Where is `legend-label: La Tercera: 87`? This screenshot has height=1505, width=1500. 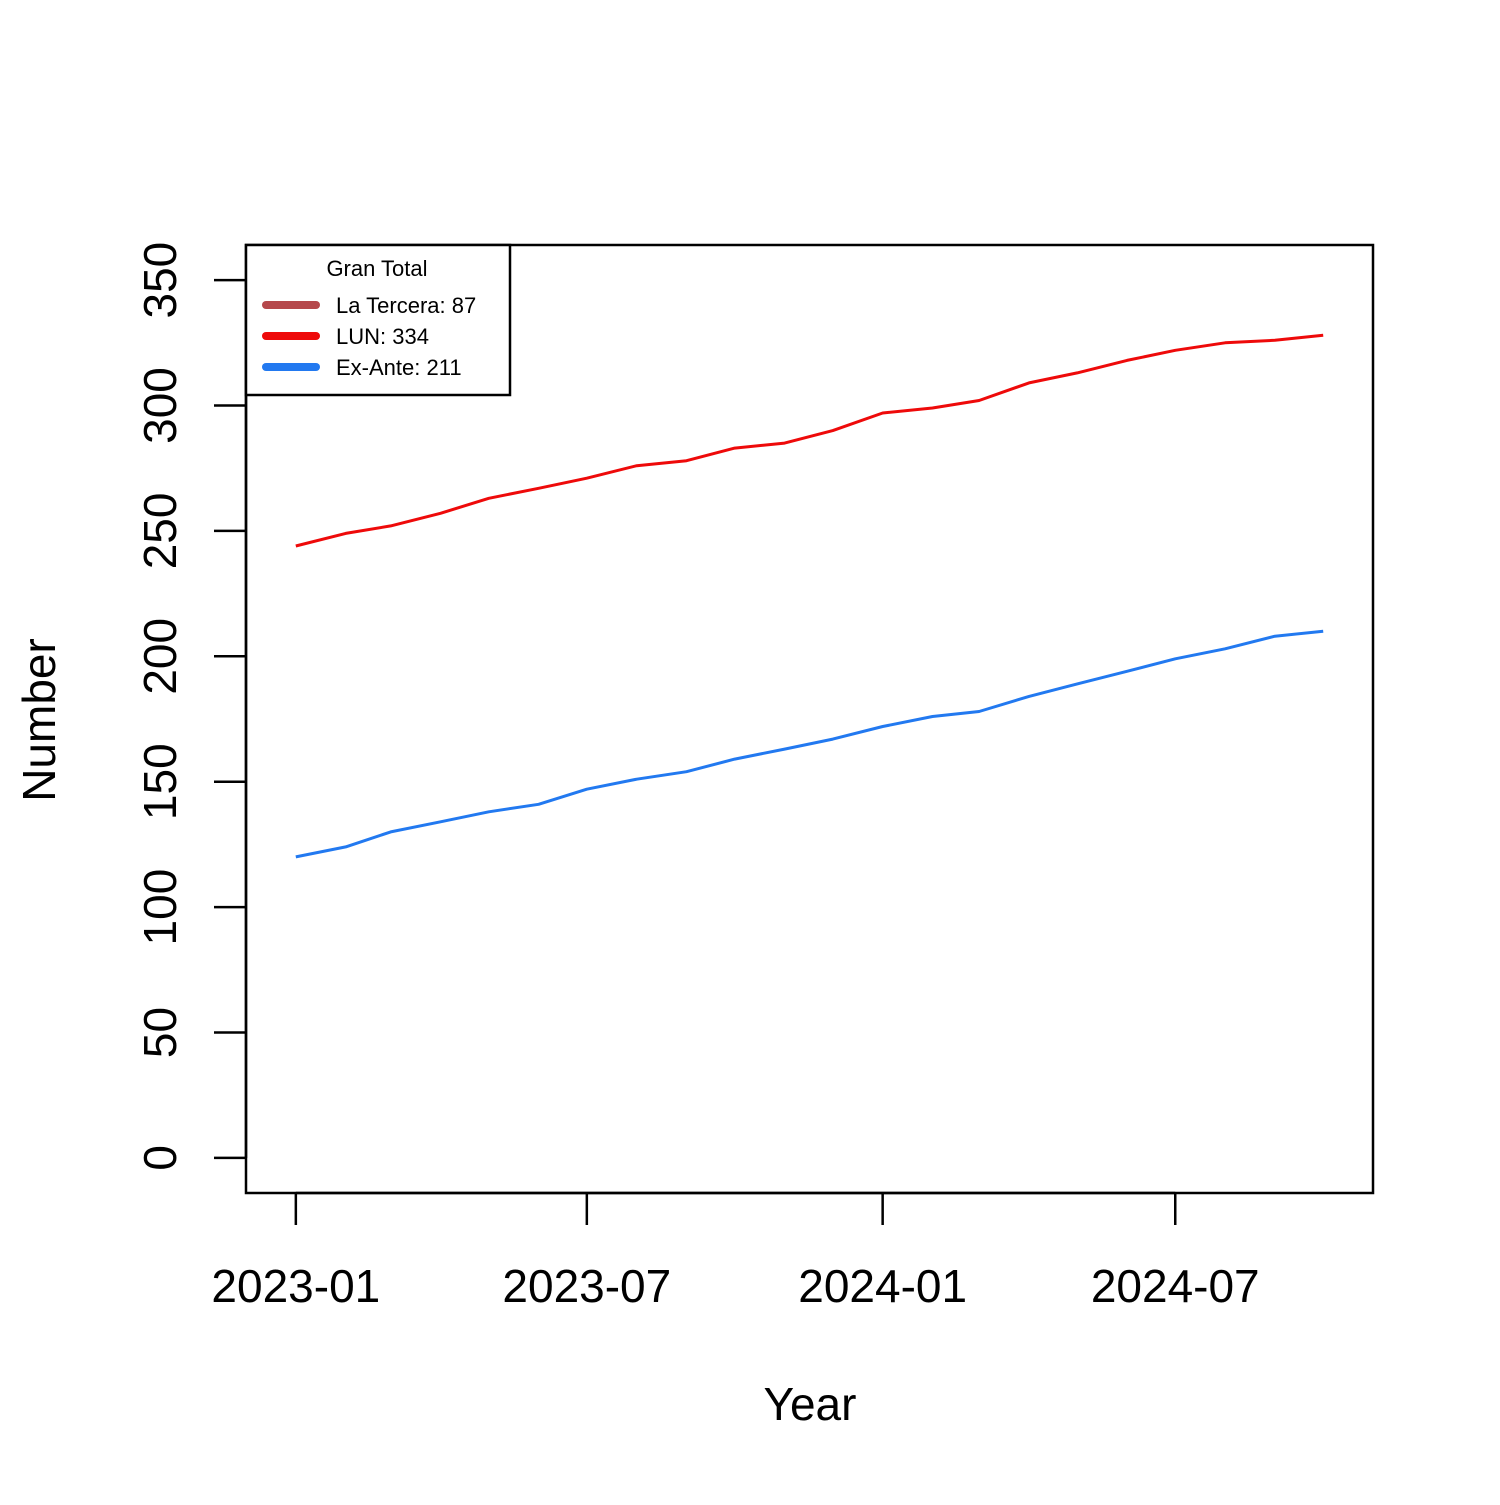 legend-label: La Tercera: 87 is located at coordinates (406, 305).